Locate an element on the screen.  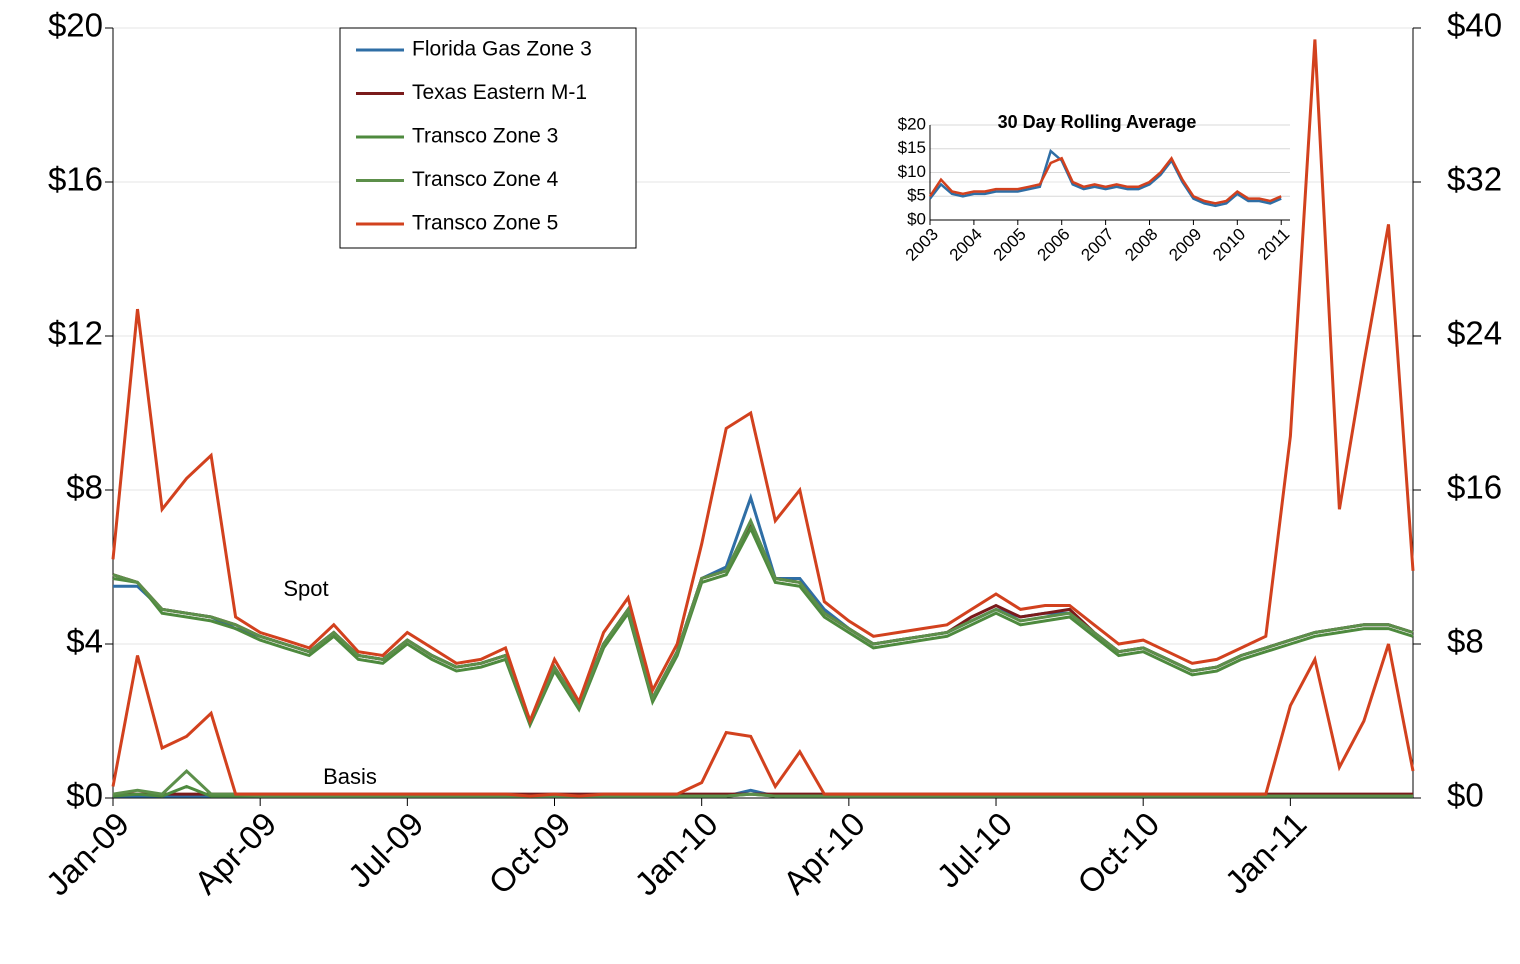
annotation: Spot is located at coordinates (305, 588).